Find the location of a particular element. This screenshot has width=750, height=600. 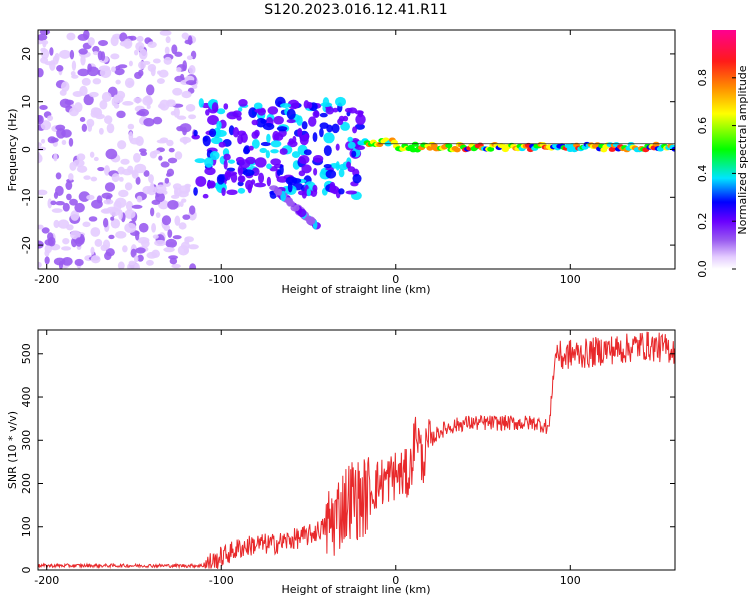

y-tick-label: -10 is located at coordinates (26, 197).